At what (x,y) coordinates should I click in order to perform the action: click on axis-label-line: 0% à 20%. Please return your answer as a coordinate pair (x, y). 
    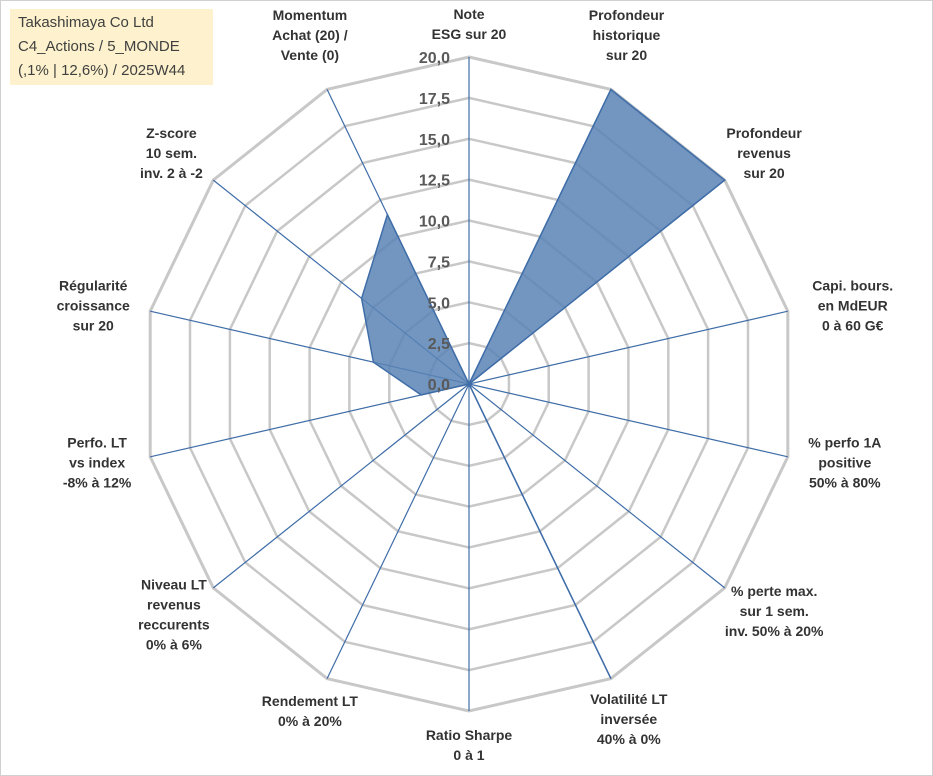
    Looking at the image, I should click on (310, 721).